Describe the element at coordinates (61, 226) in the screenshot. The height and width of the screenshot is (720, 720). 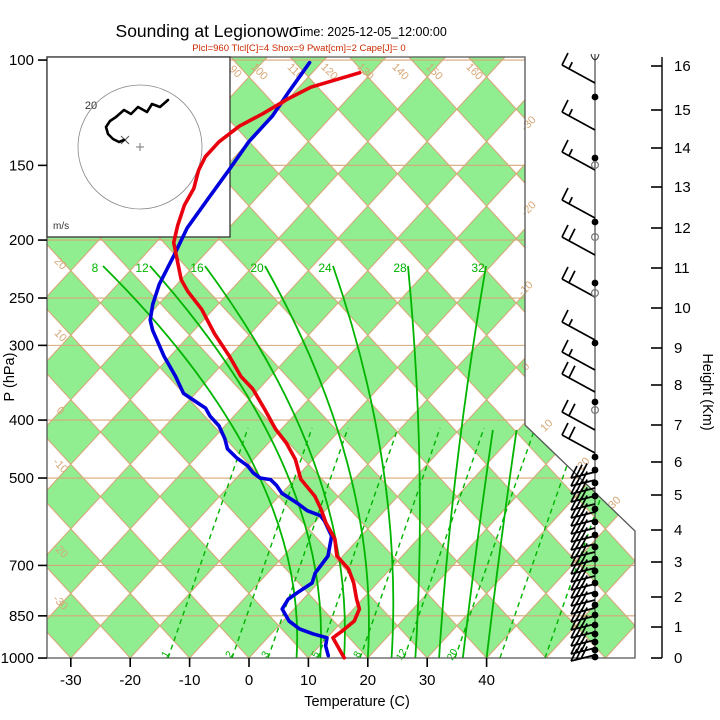
I see `hodograph-unit-label: m/s` at that location.